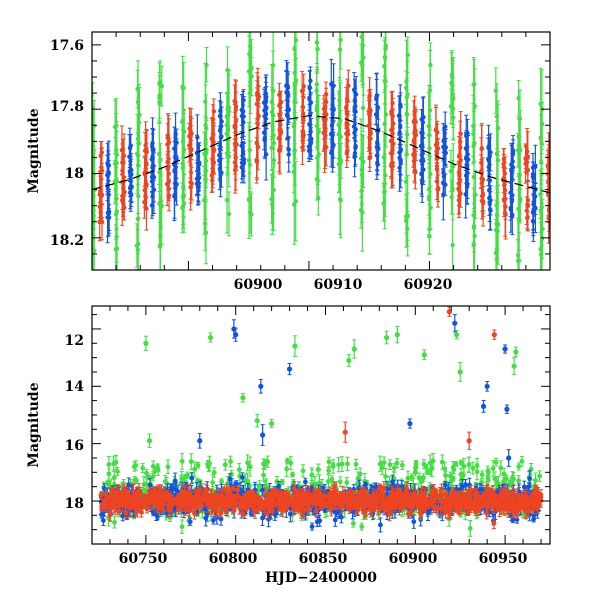 Image resolution: width=600 pixels, height=600 pixels. What do you see at coordinates (67, 241) in the screenshot?
I see `top-ytick-label-3: 18.2` at bounding box center [67, 241].